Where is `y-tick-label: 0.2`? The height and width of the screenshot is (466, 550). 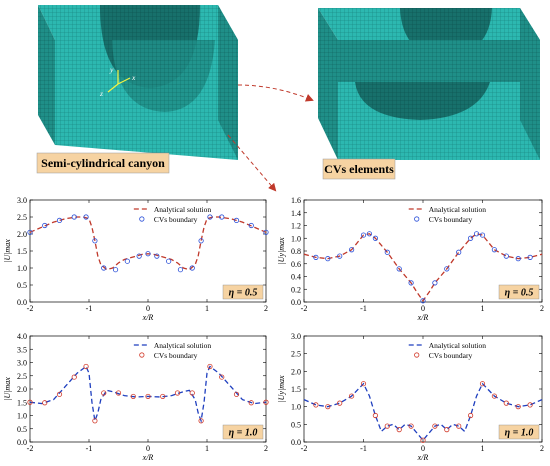 y-tick-label: 0.2 is located at coordinates (296, 289).